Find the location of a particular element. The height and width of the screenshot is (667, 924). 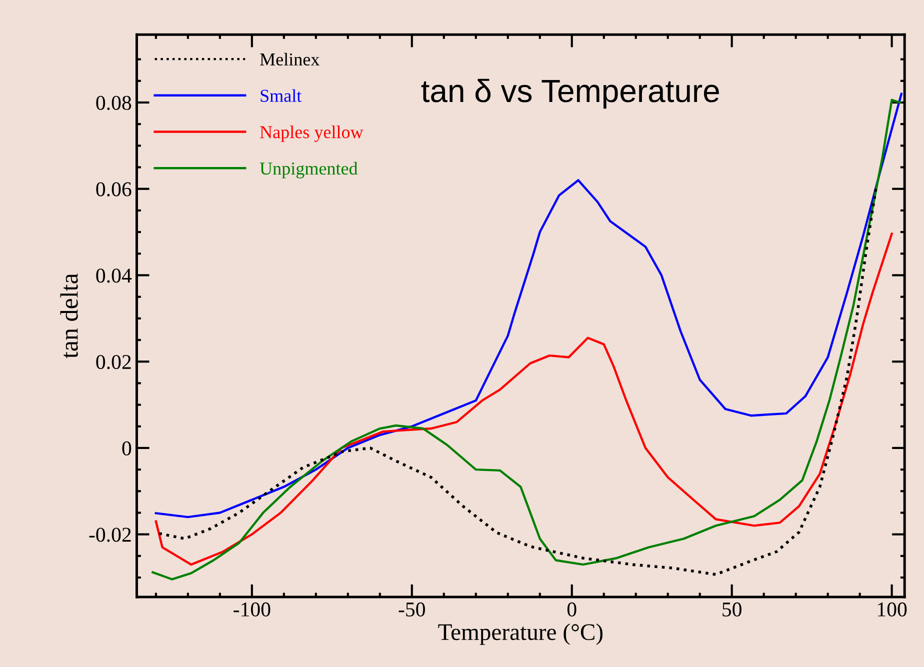

x-axis-title: Temperature (°C) is located at coordinates (520, 634).